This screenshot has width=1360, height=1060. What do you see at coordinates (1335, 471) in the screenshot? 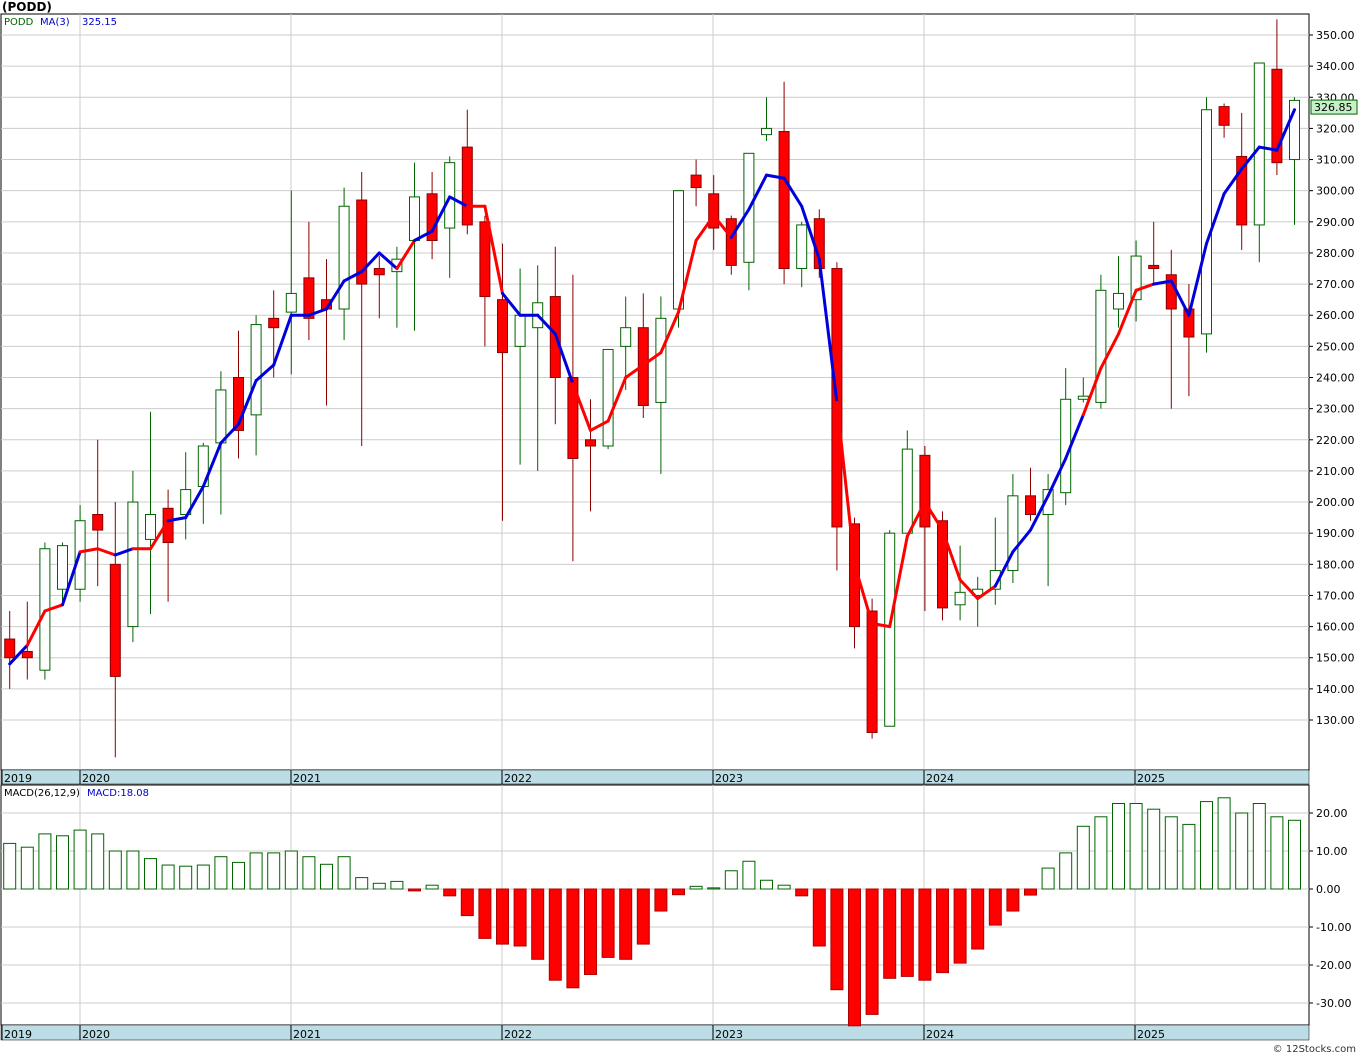
I see `price-tick-label: 210.00` at bounding box center [1335, 471].